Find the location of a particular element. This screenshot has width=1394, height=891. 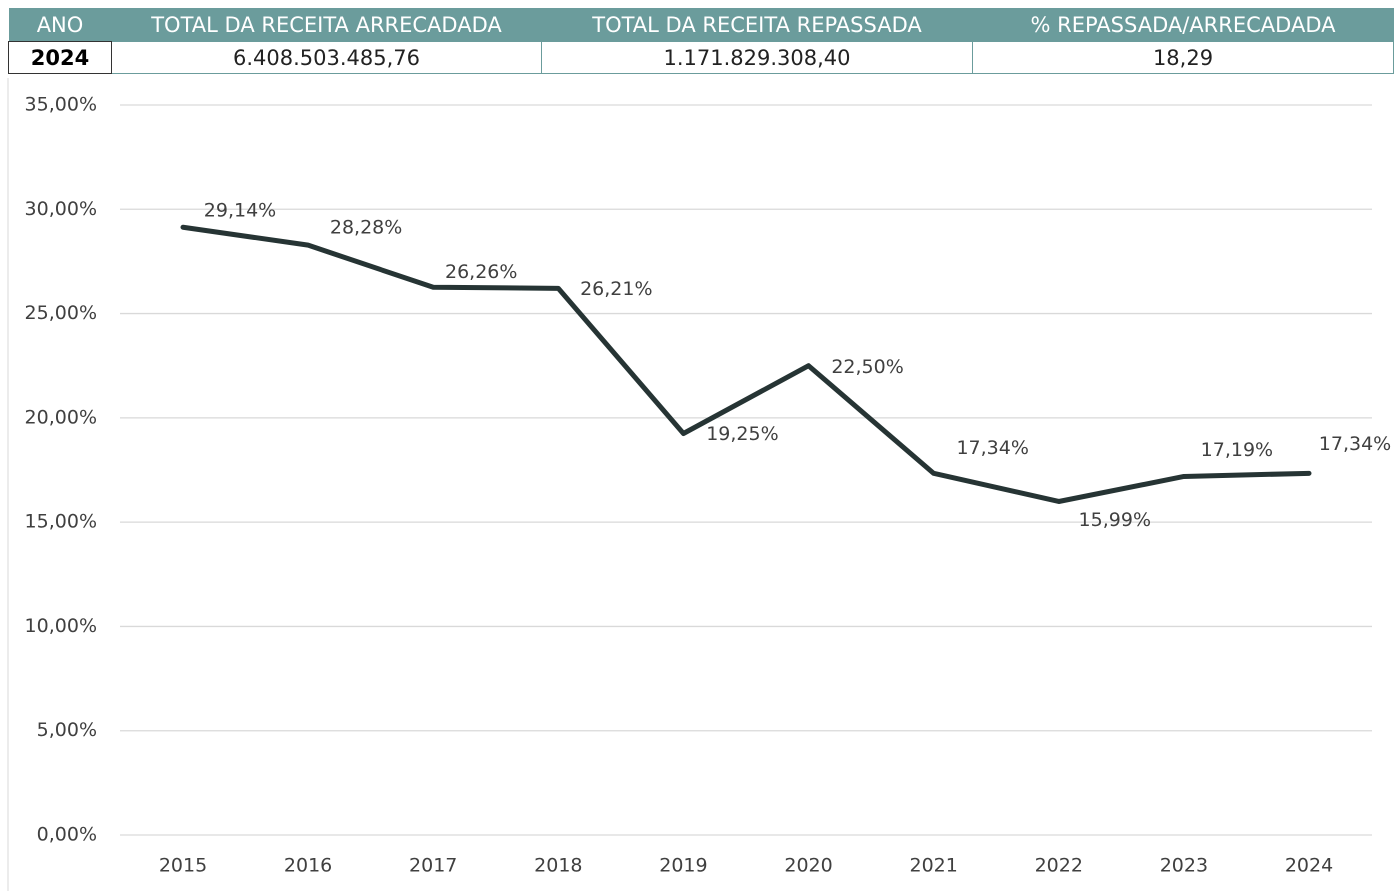

x-tick-label: 2021 is located at coordinates (933, 866).